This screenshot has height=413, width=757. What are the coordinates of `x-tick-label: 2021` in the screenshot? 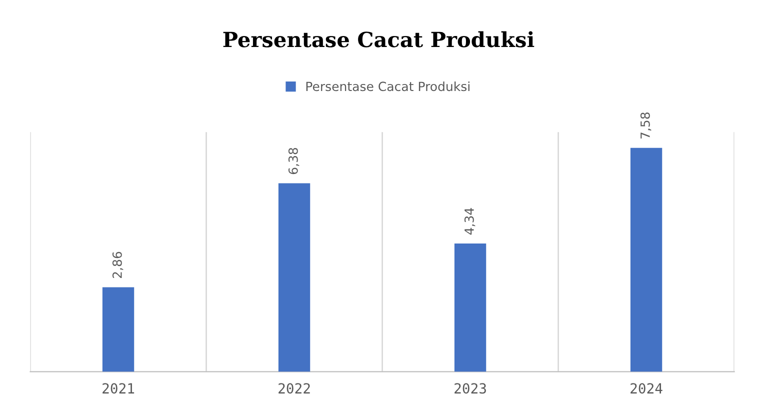 It's located at (118, 388).